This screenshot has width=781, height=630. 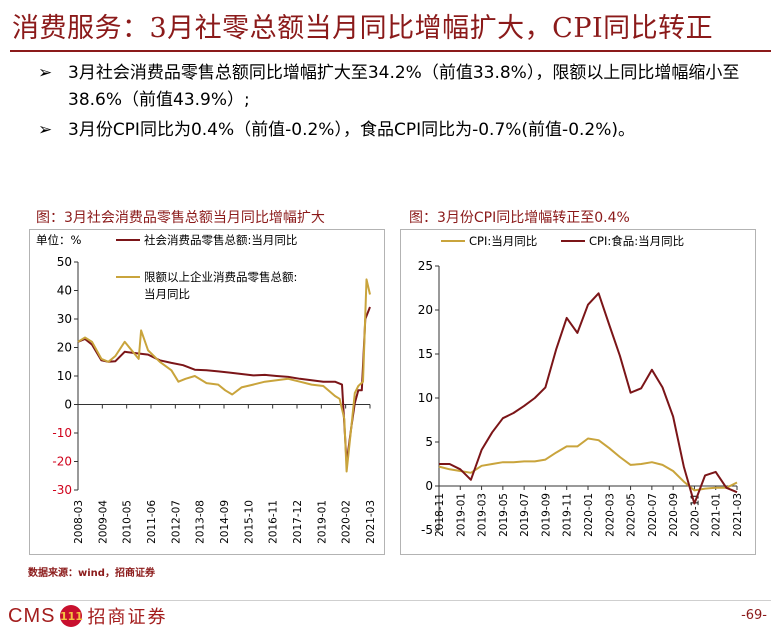 I want to click on x-tick-label: 2020-05, so click(x=632, y=515).